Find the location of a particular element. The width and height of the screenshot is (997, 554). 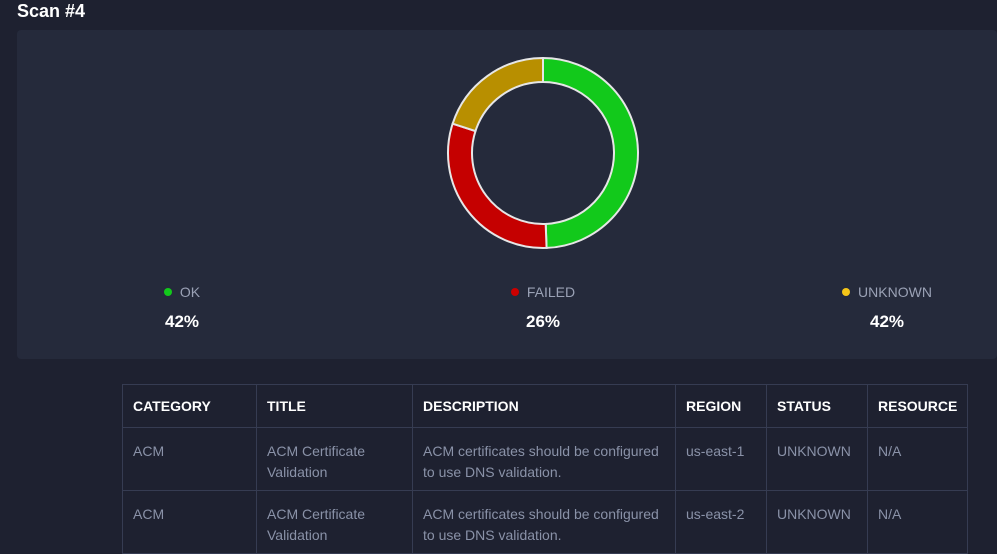

column-header-description: DESCRIPTION is located at coordinates (544, 406).